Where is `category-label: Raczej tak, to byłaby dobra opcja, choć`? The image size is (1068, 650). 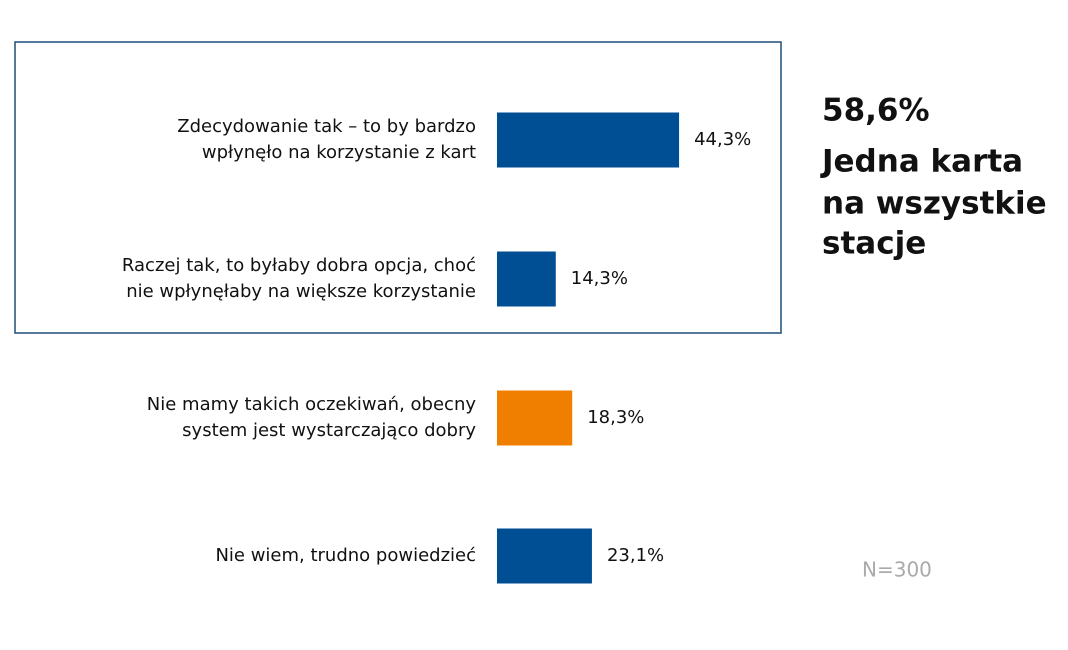
category-label: Raczej tak, to byłaby dobra opcja, choć is located at coordinates (299, 265).